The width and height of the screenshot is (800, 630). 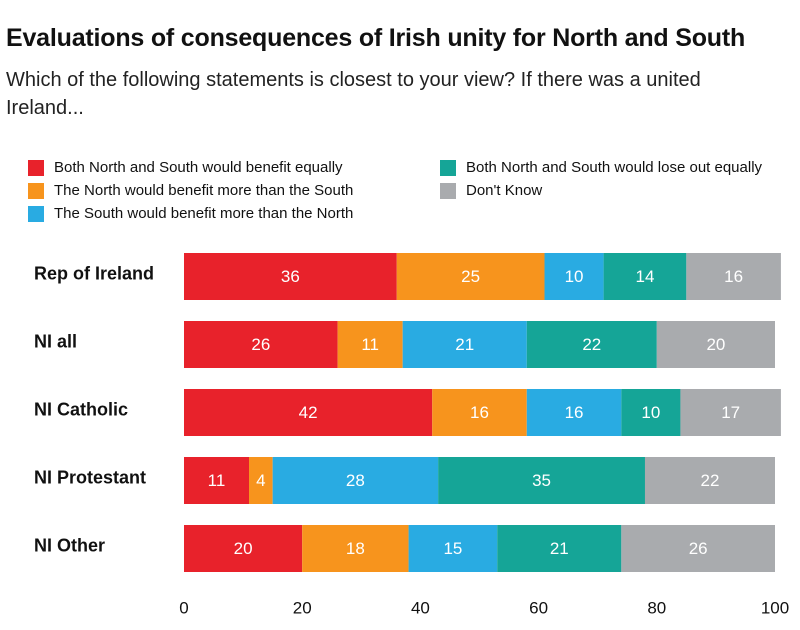 What do you see at coordinates (81, 409) in the screenshot?
I see `category-label-ni-catholic: NI Catholic` at bounding box center [81, 409].